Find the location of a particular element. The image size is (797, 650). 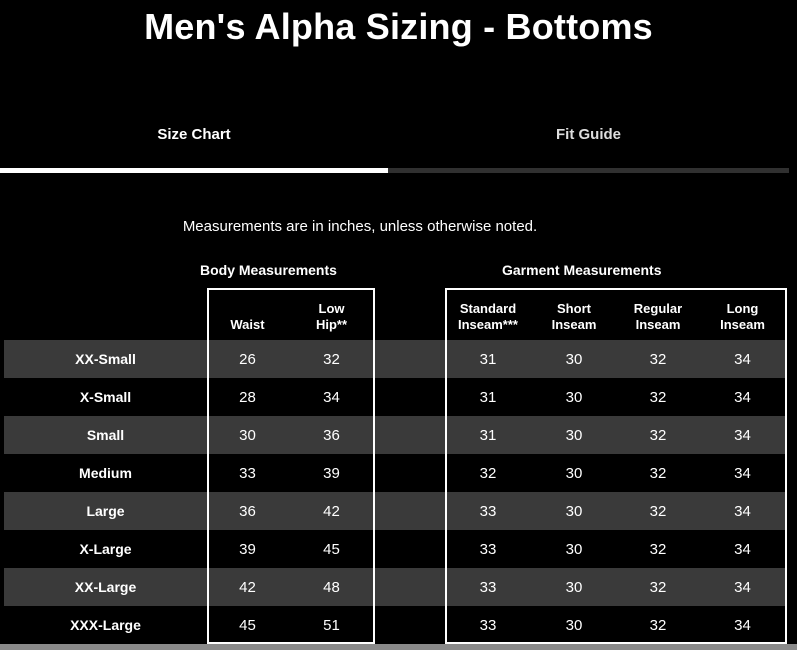

size-cell: Small is located at coordinates (105, 435).